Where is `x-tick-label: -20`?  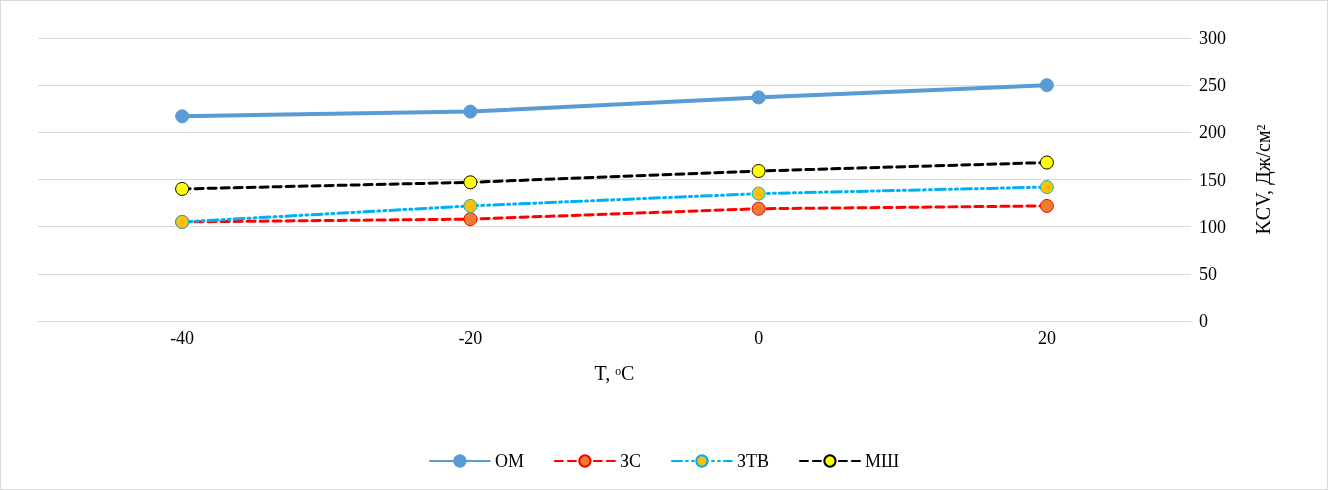
x-tick-label: -20 is located at coordinates (470, 338).